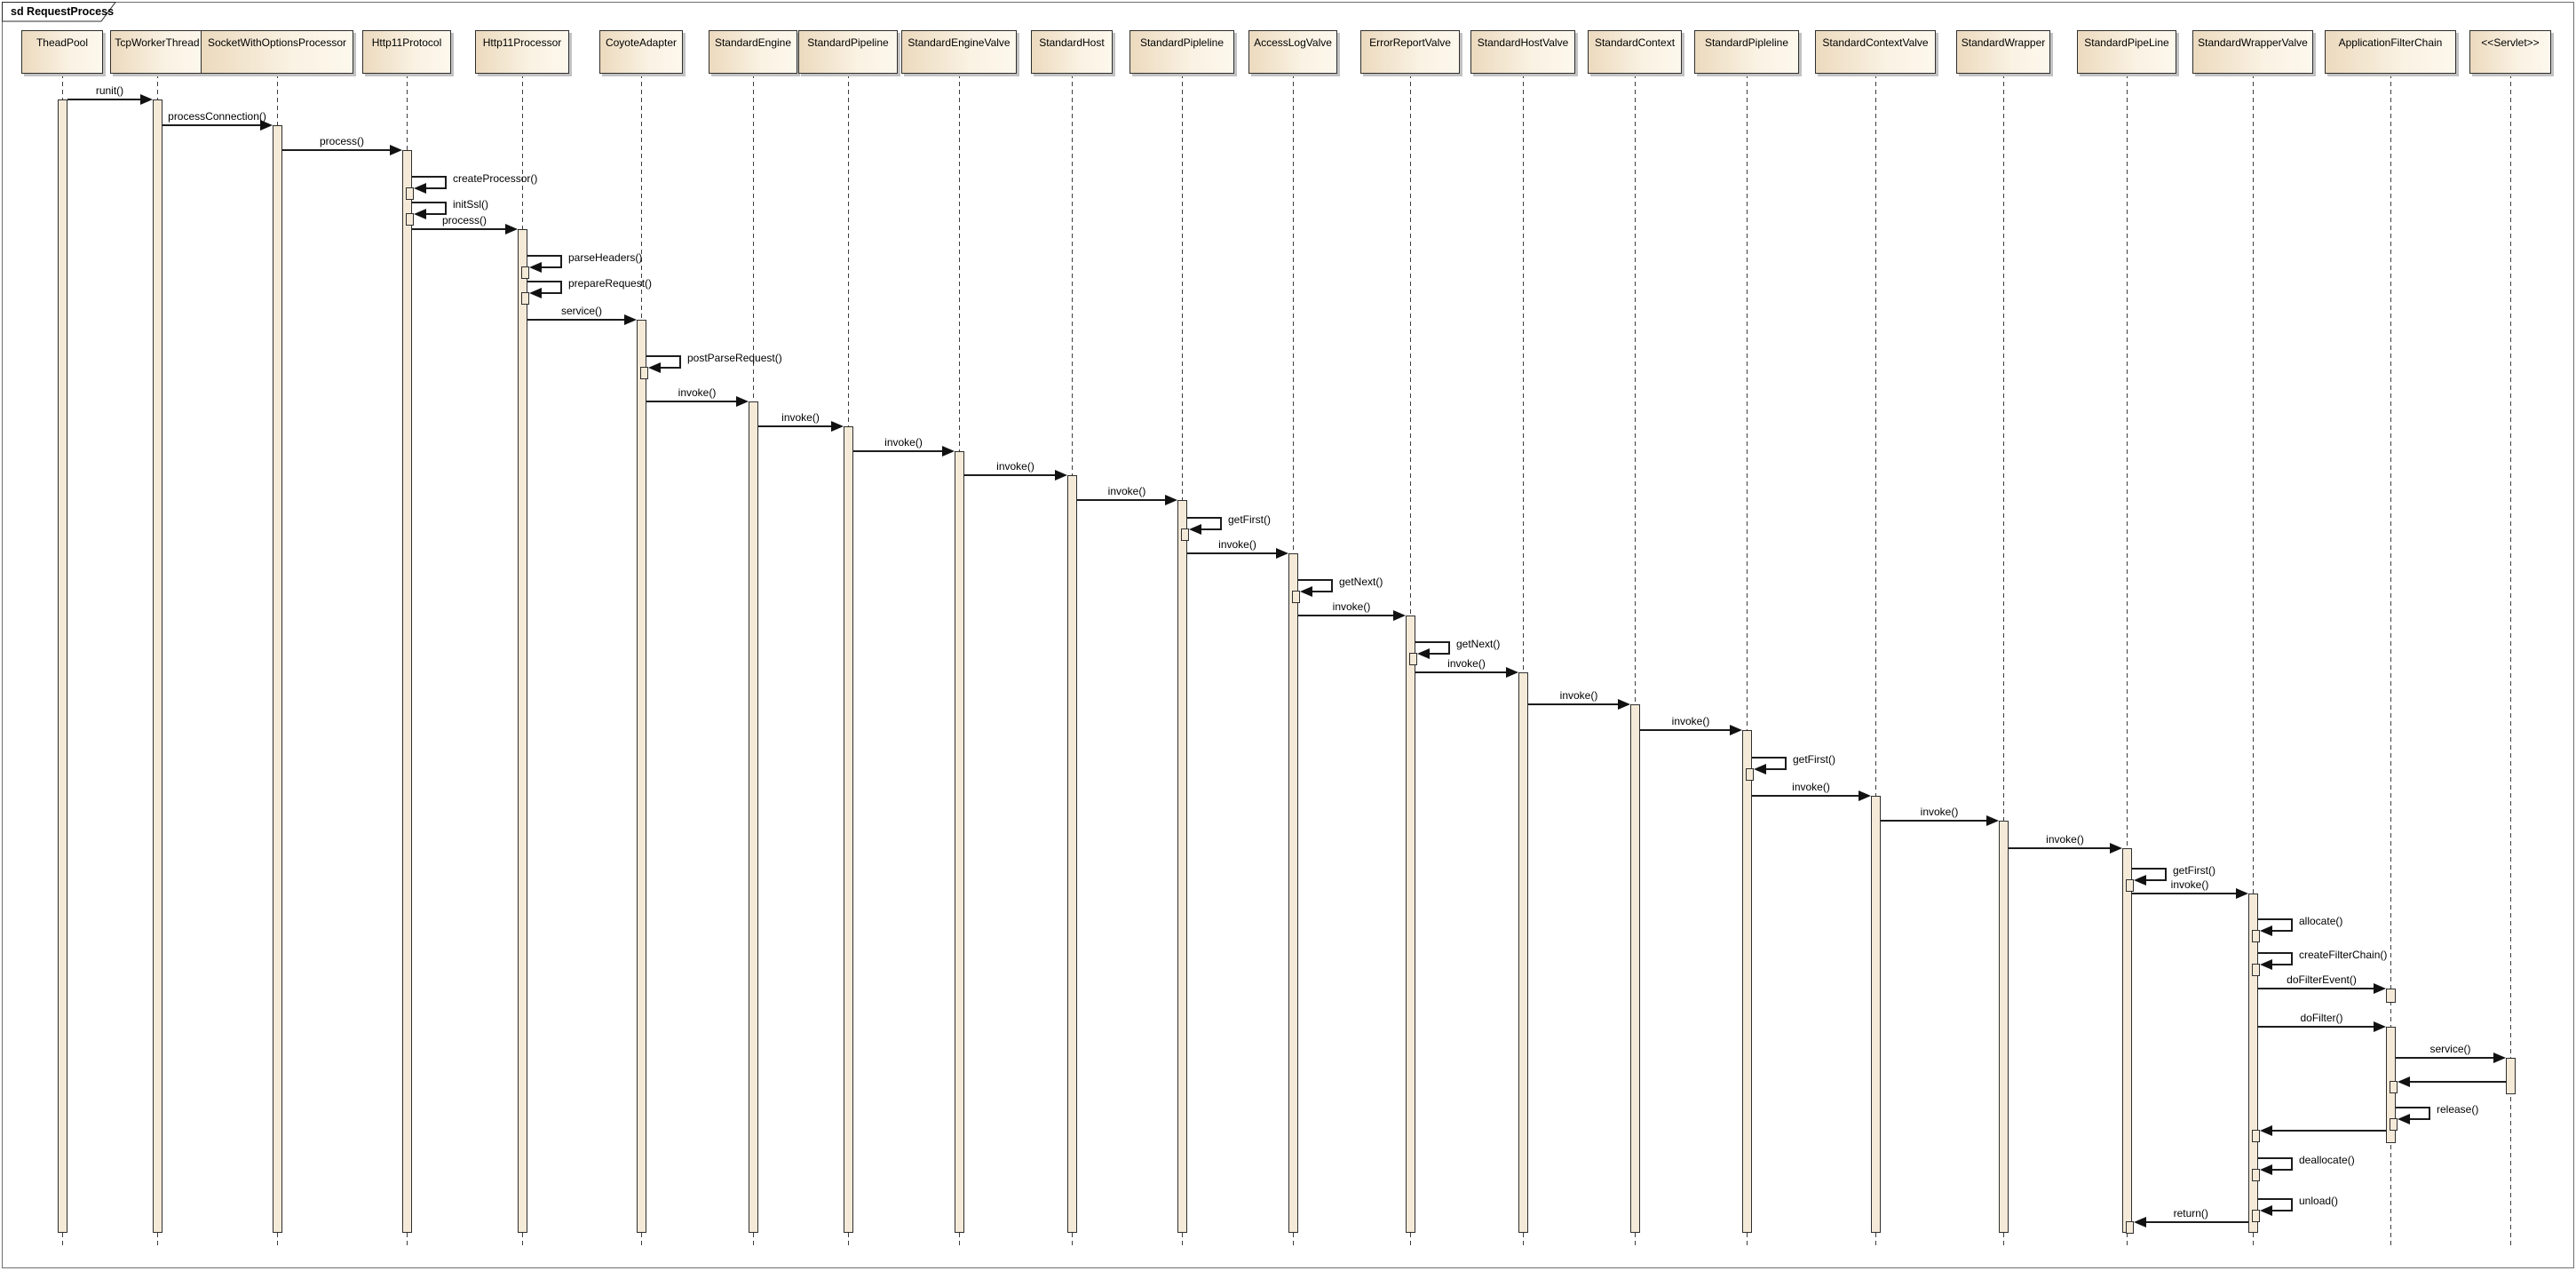 The image size is (2576, 1271). Describe the element at coordinates (1876, 42) in the screenshot. I see `lifeline-label: StandardContextValve` at that location.